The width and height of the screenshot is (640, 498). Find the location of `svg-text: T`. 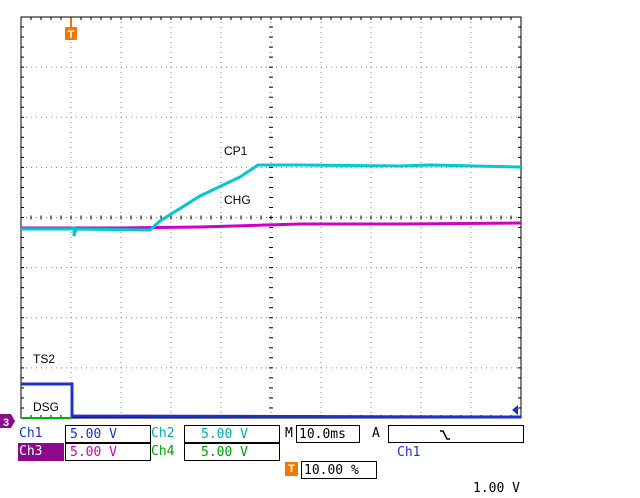

svg-text: T is located at coordinates (71, 35).